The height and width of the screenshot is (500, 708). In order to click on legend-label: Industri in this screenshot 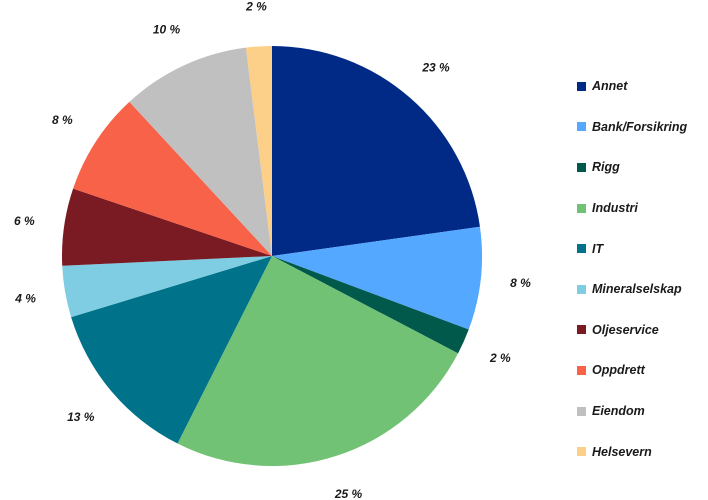, I will do `click(615, 208)`.